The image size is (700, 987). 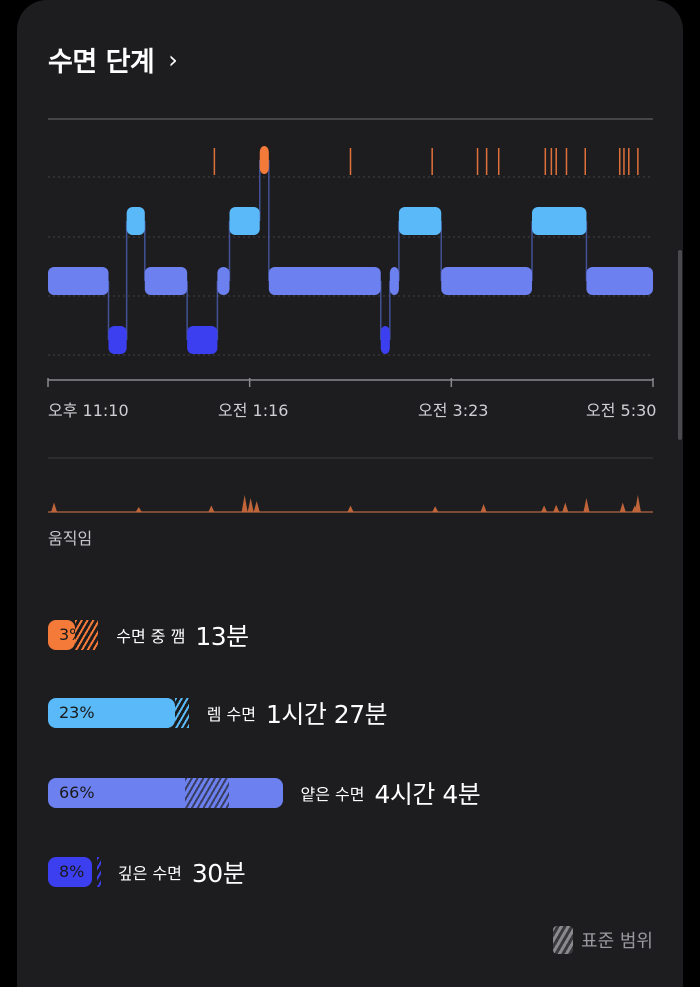 What do you see at coordinates (66, 635) in the screenshot?
I see `stage-percentage-bar: 3%` at bounding box center [66, 635].